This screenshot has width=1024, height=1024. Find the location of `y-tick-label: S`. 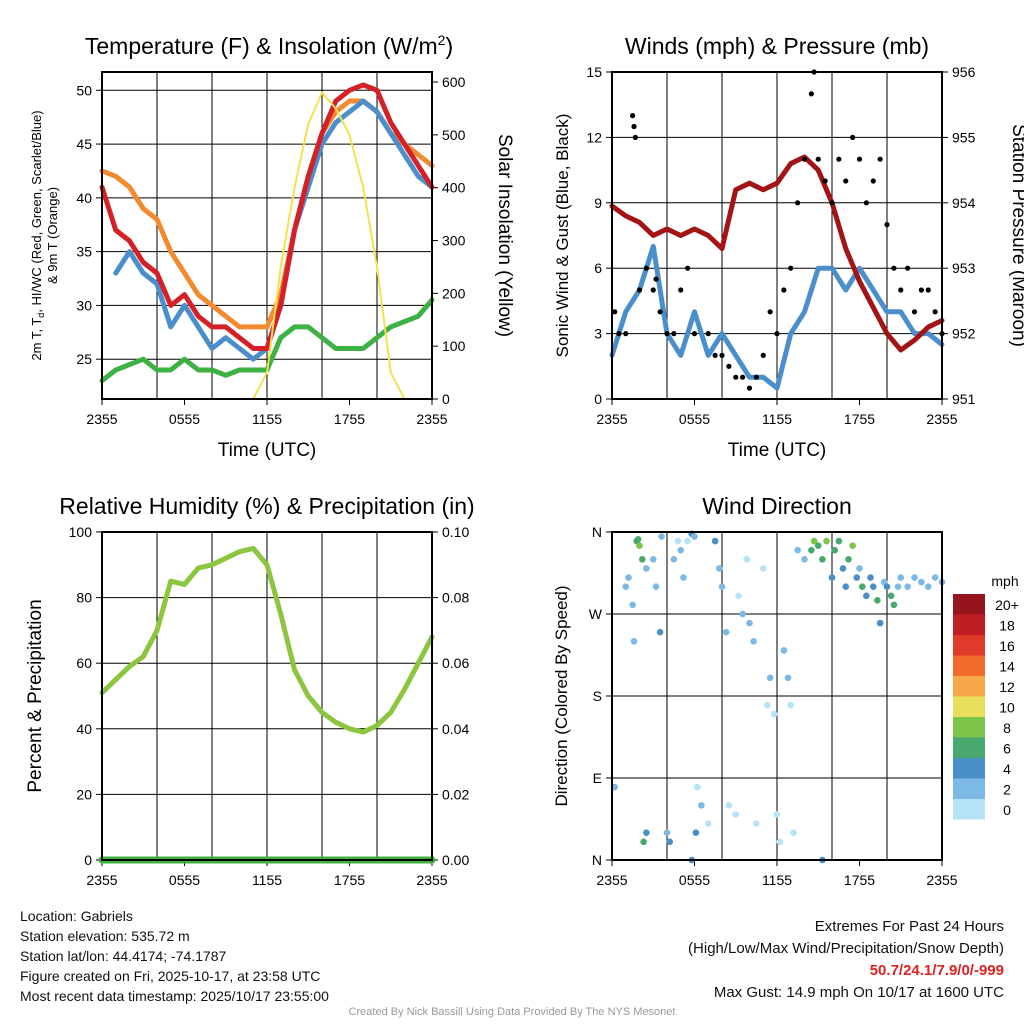

y-tick-label: S is located at coordinates (597, 696).